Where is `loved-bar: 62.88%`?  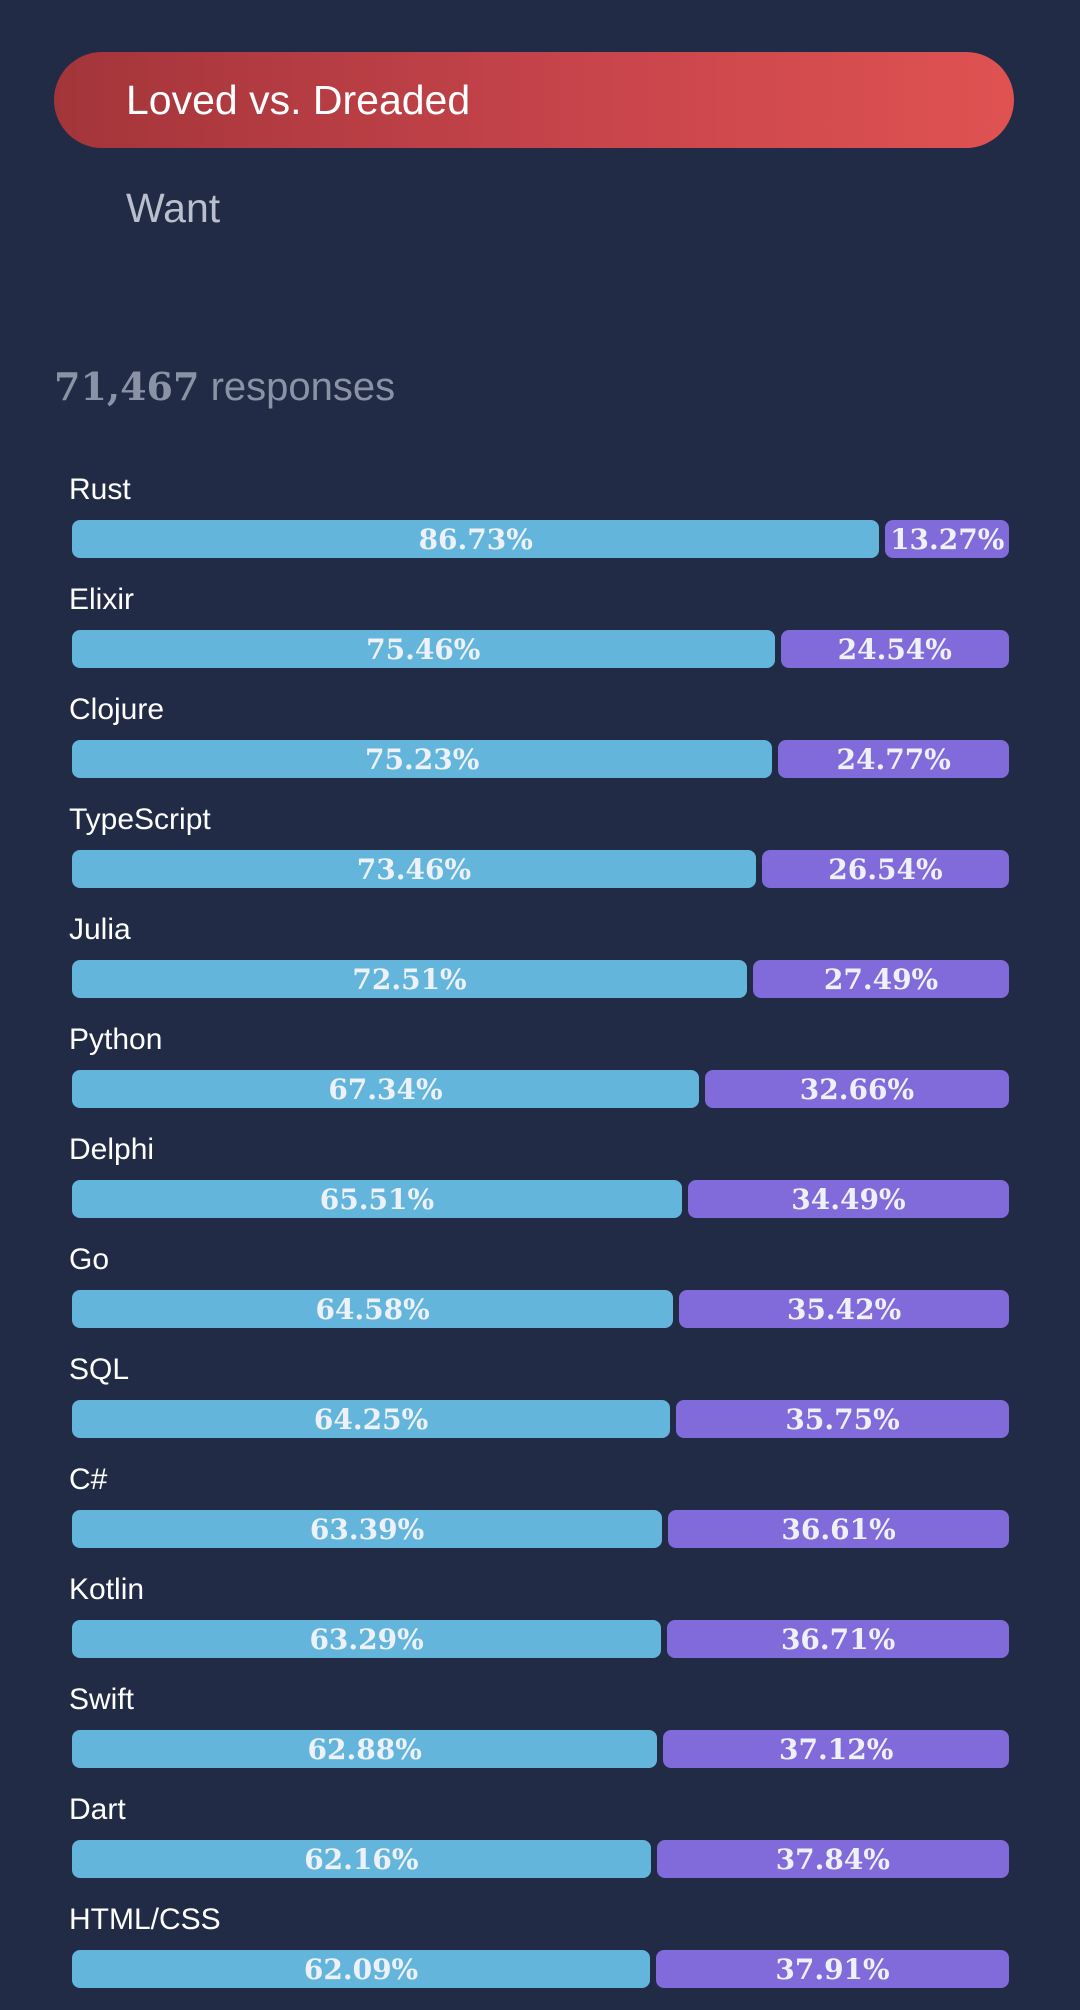
loved-bar: 62.88% is located at coordinates (365, 1749).